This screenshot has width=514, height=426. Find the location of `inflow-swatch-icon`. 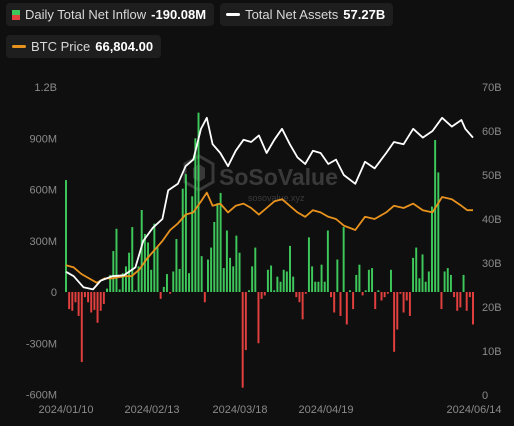

inflow-swatch-icon is located at coordinates (16, 14).